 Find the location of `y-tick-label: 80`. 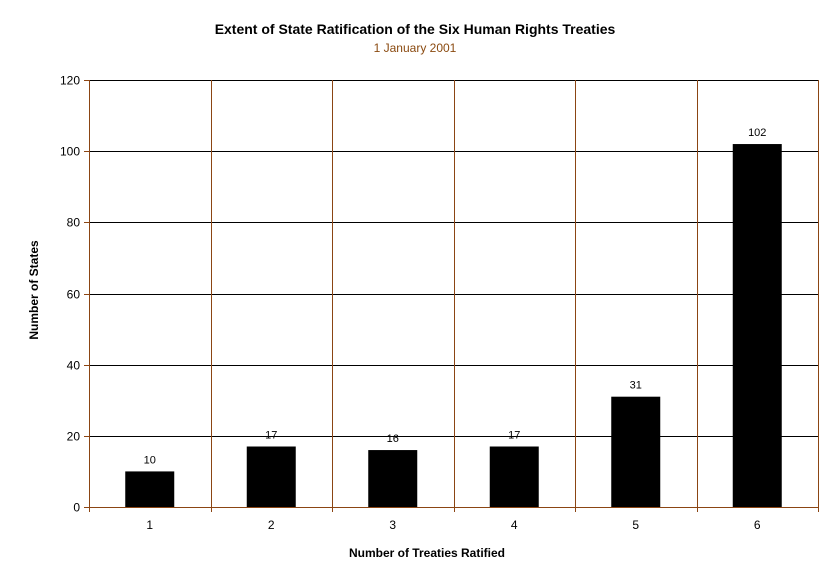

y-tick-label: 80 is located at coordinates (74, 223).